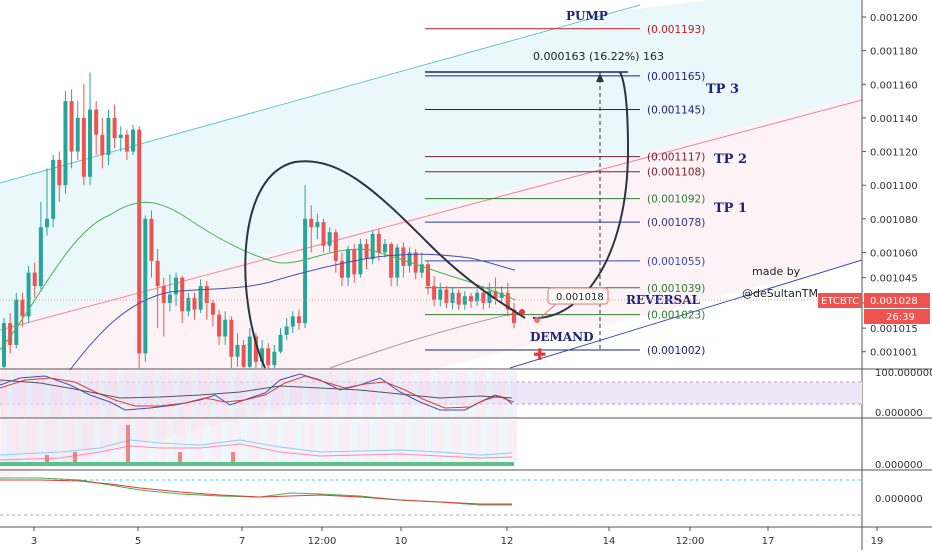 This screenshot has width=932, height=554. I want to click on price-callout-dot, so click(537, 320).